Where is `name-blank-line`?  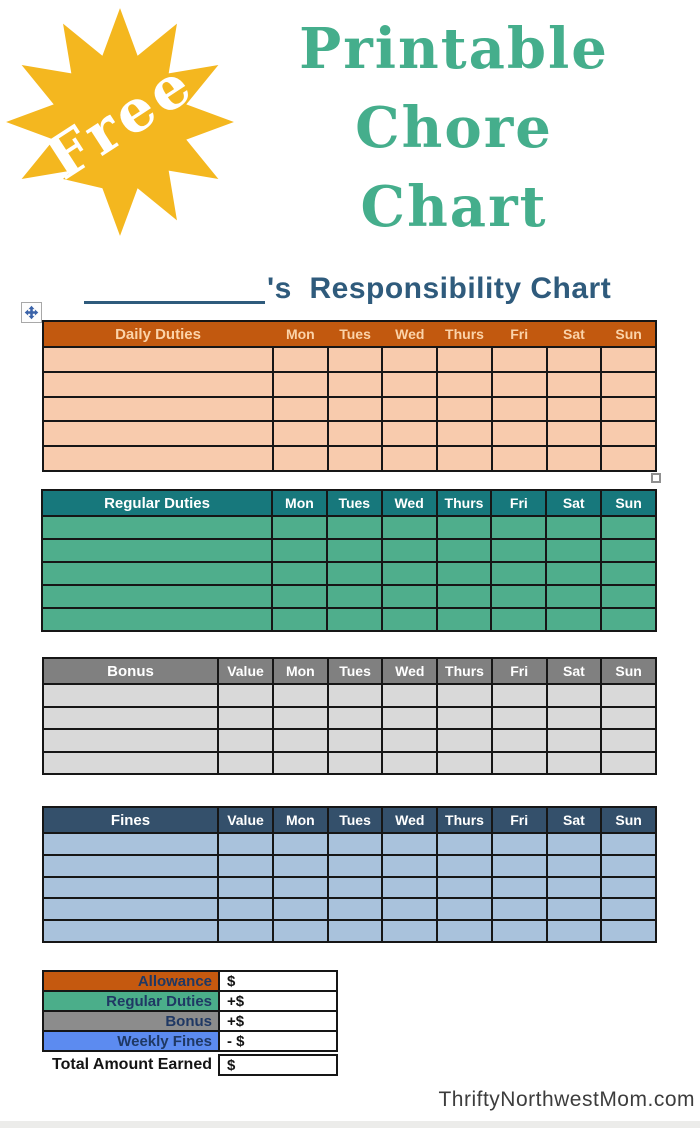 name-blank-line is located at coordinates (174, 284).